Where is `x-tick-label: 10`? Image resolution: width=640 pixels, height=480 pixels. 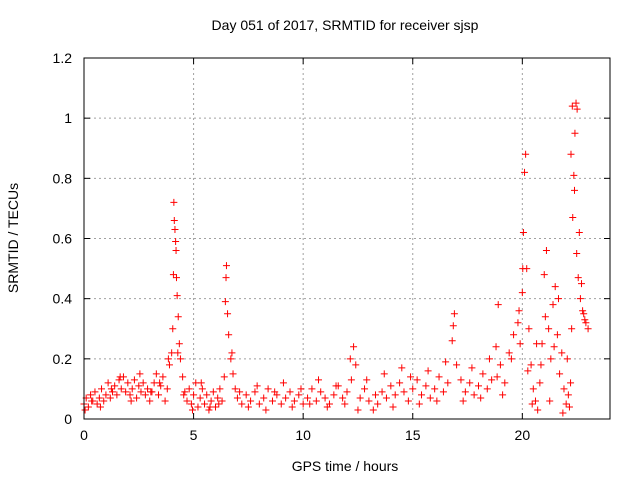 x-tick-label: 10 is located at coordinates (303, 435).